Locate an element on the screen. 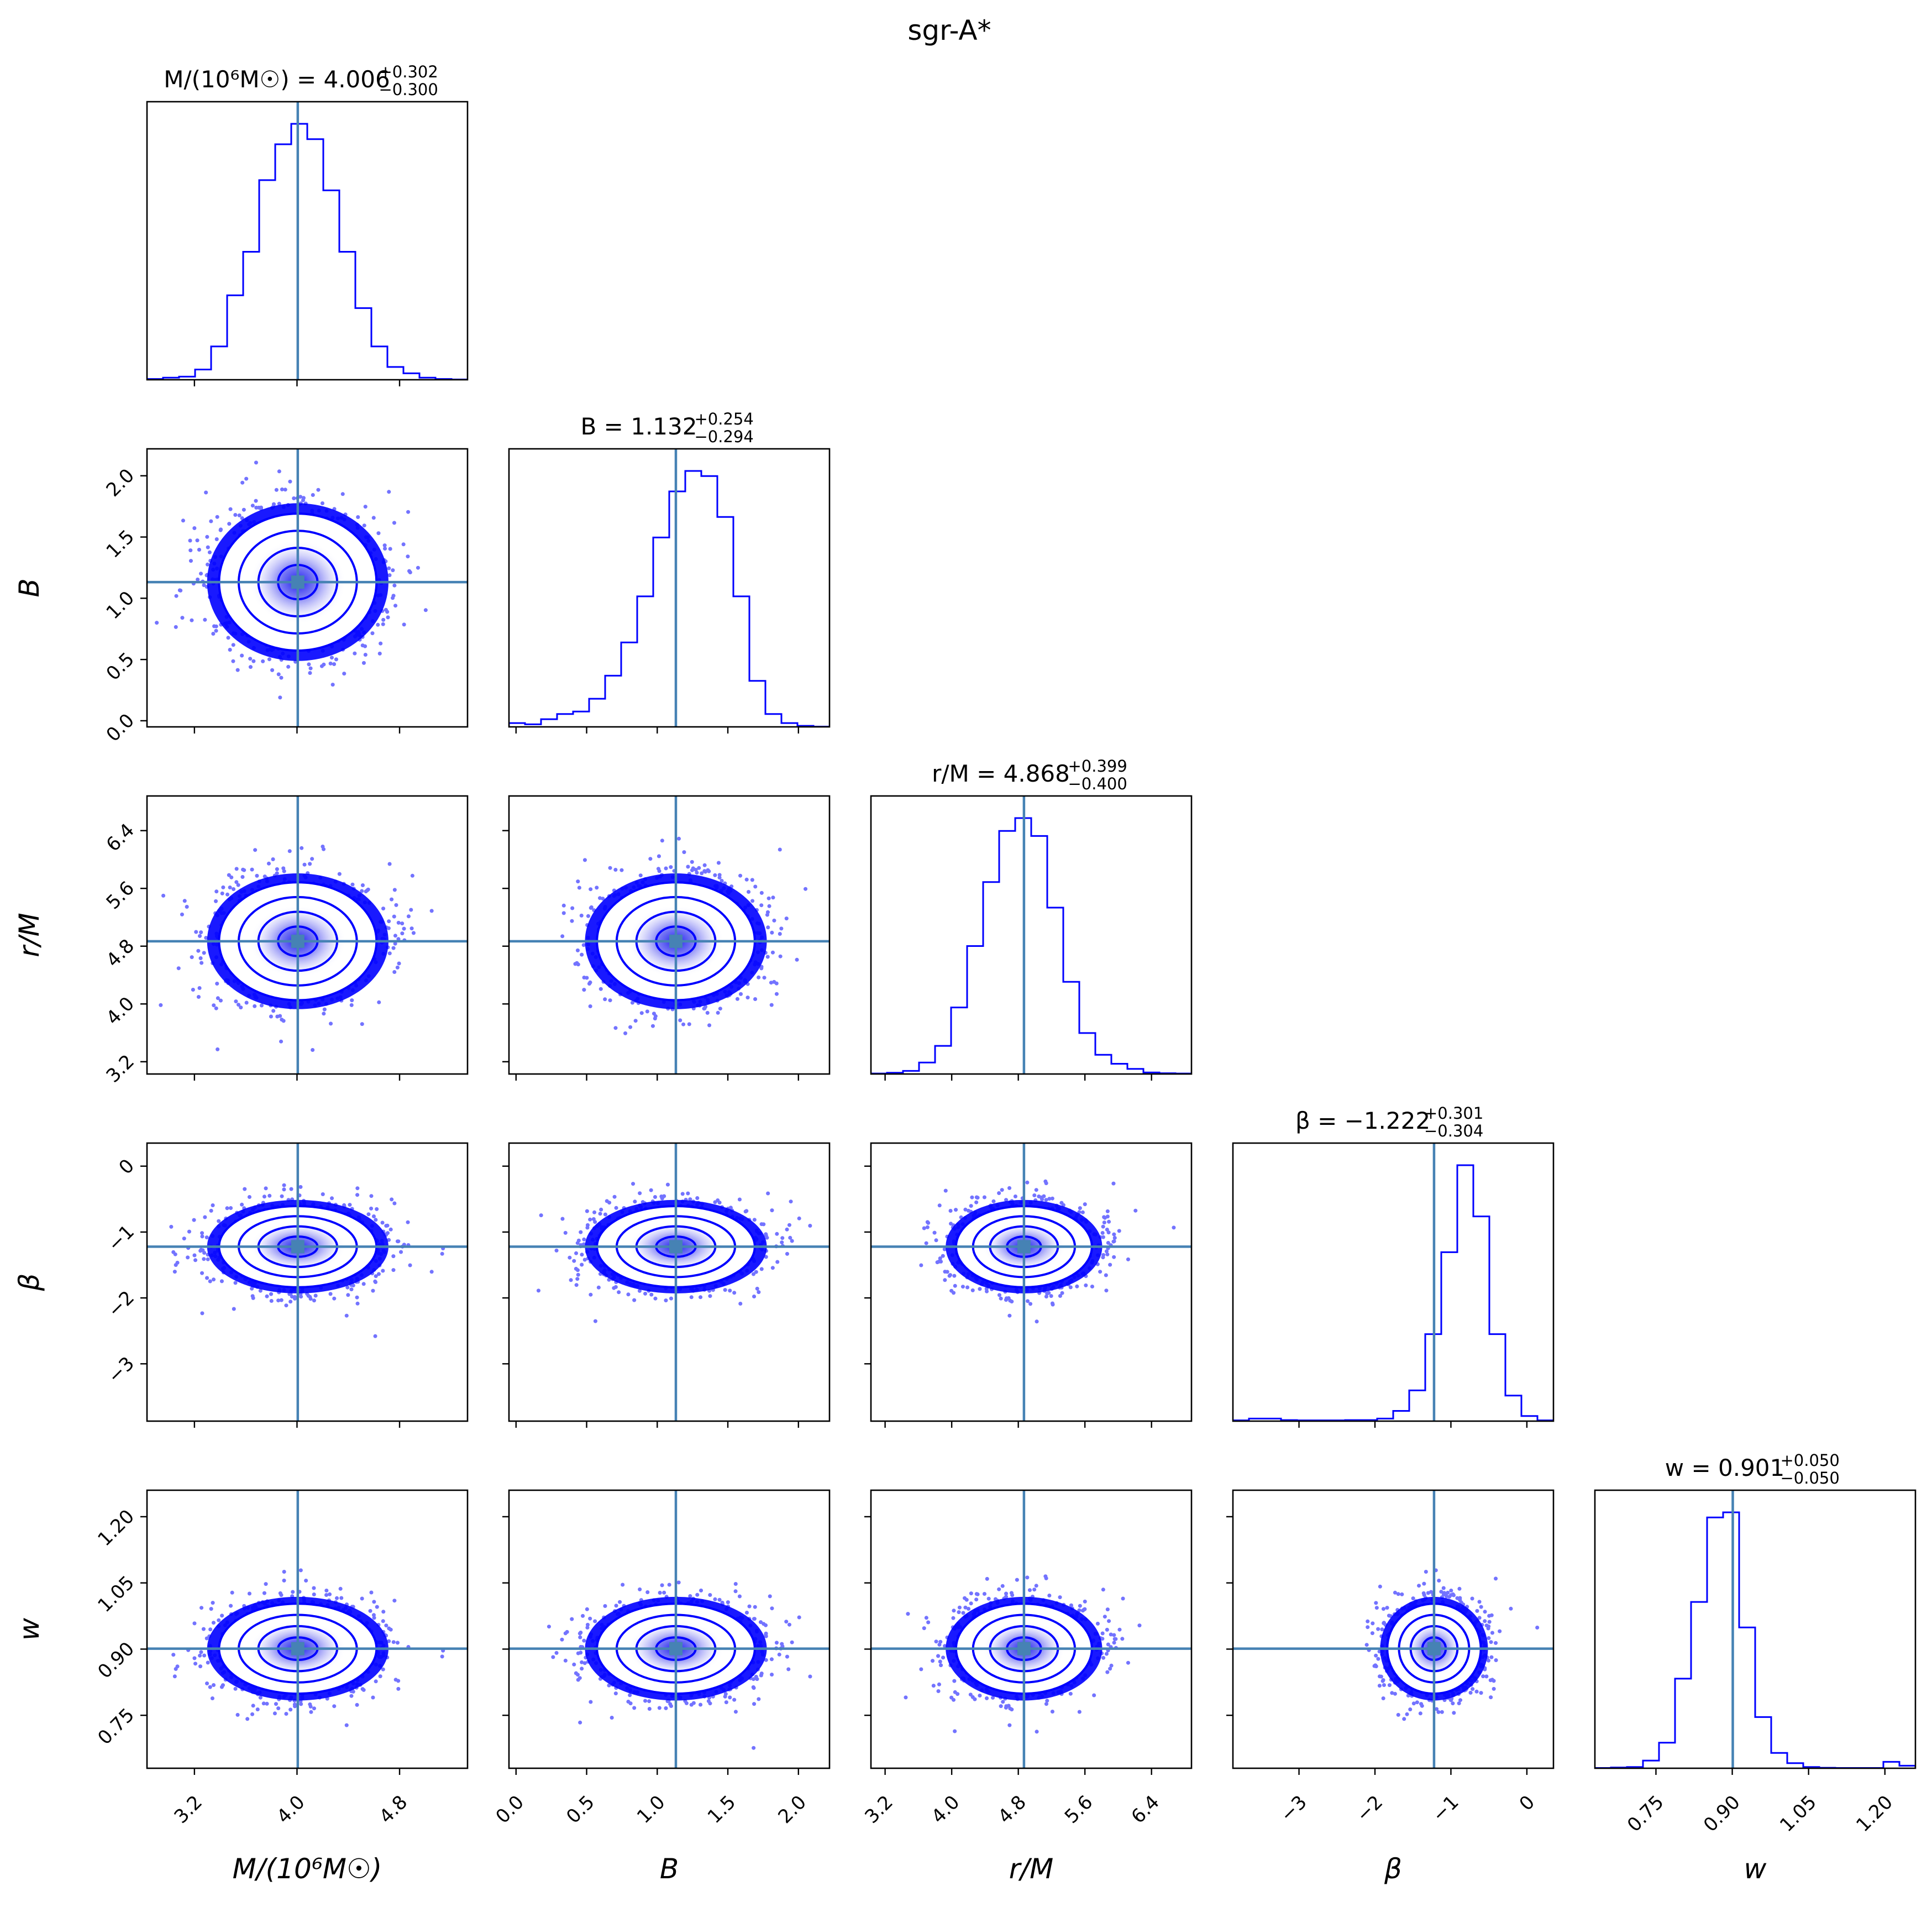 The image size is (1932, 1907). x-axis-label-B: B is located at coordinates (670, 1869).